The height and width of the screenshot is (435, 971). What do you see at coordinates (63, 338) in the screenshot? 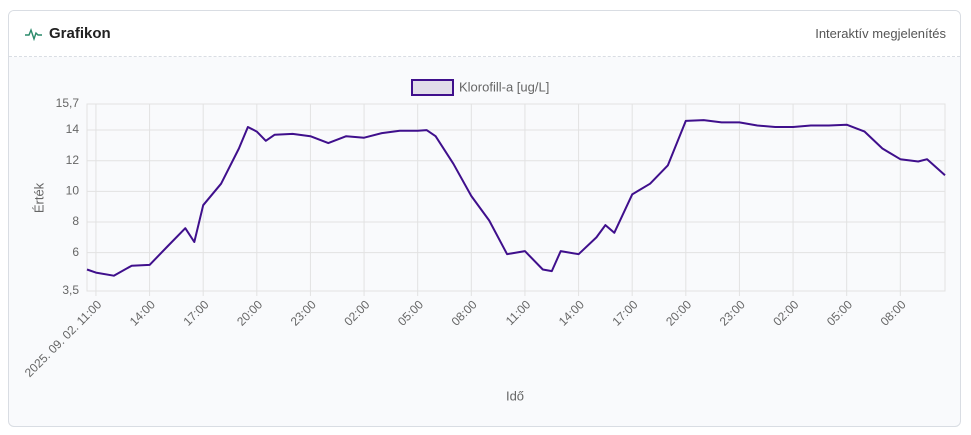
I see `x-tick-label: 2025. 09. 02. 11:00` at bounding box center [63, 338].